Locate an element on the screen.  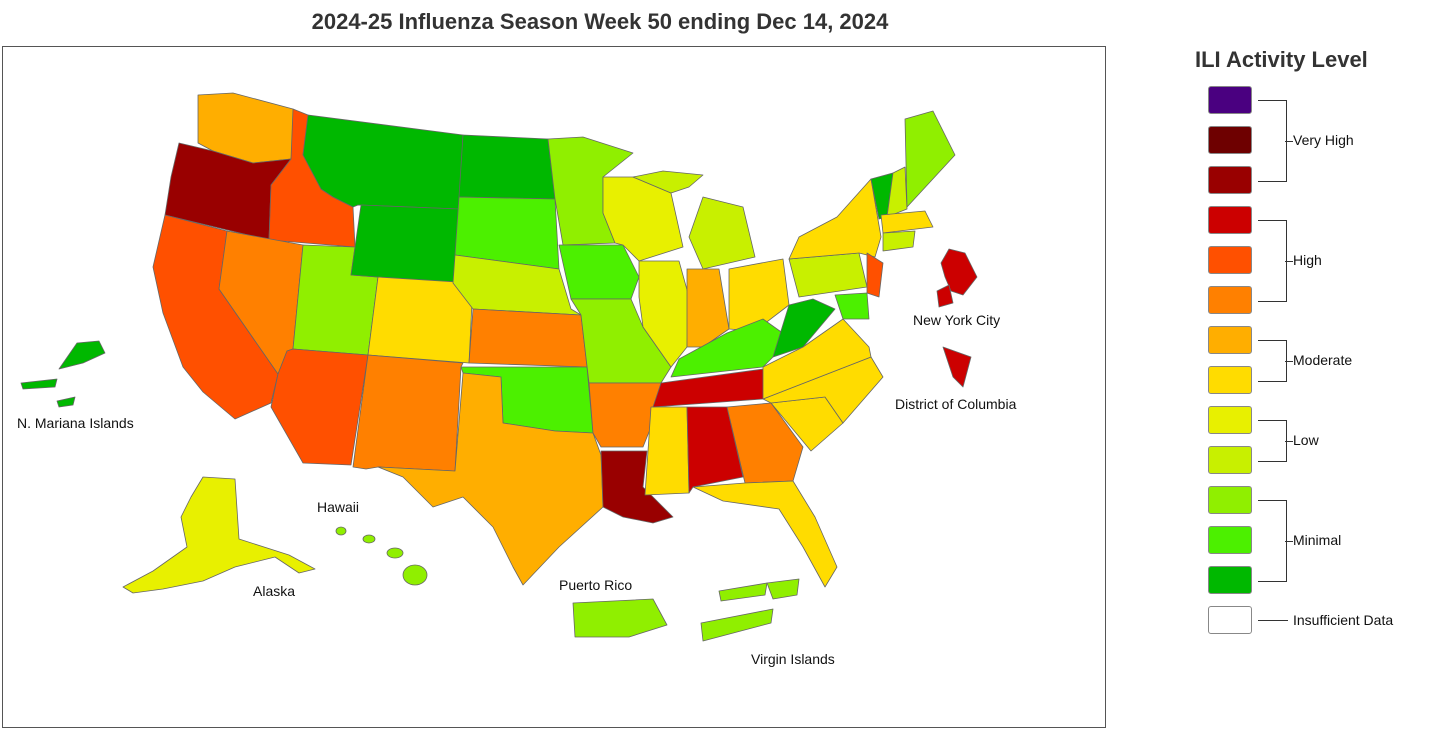
label-puerto-rico: Puerto Rico is located at coordinates (596, 585).